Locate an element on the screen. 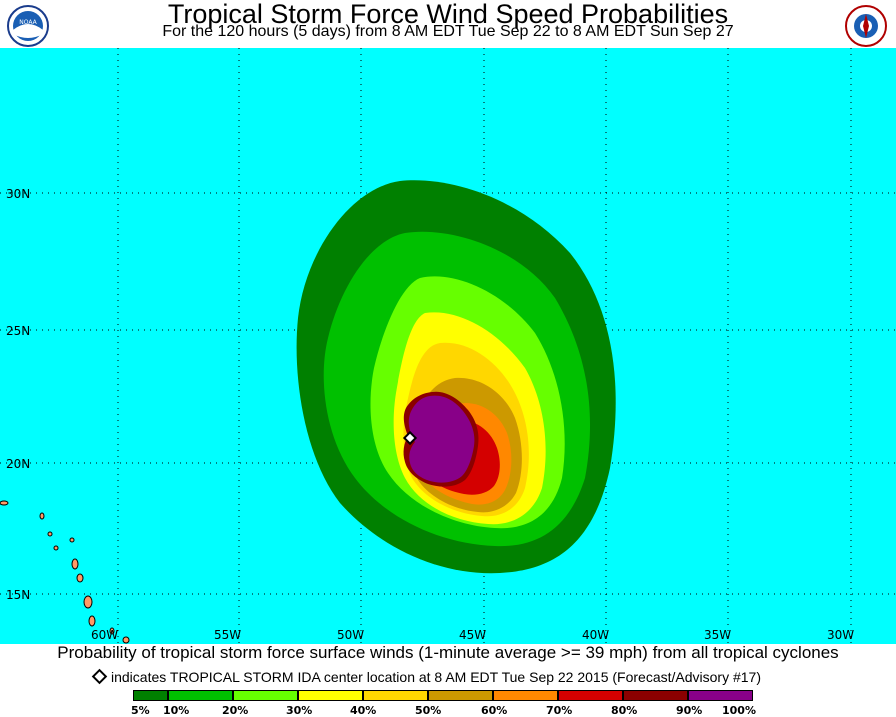 Image resolution: width=896 pixels, height=717 pixels. nws-logo is located at coordinates (866, 26).